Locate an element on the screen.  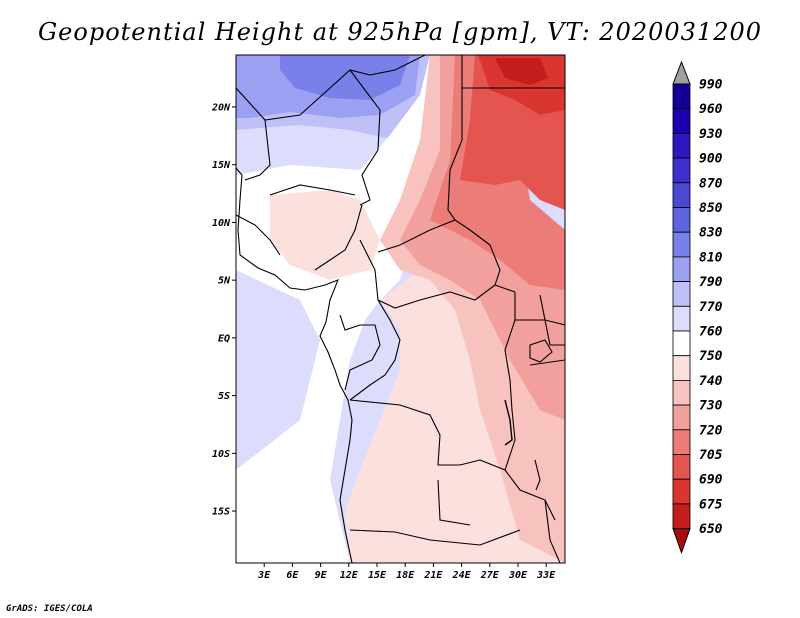
colorbar-label: 705 is located at coordinates (711, 455).